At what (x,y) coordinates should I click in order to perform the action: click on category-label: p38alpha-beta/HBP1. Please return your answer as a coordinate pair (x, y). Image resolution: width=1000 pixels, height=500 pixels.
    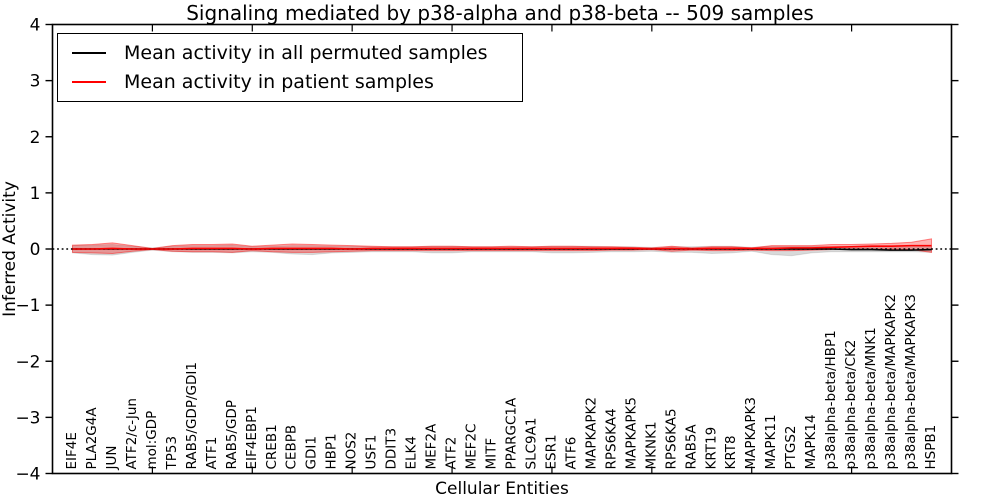
    Looking at the image, I should click on (831, 399).